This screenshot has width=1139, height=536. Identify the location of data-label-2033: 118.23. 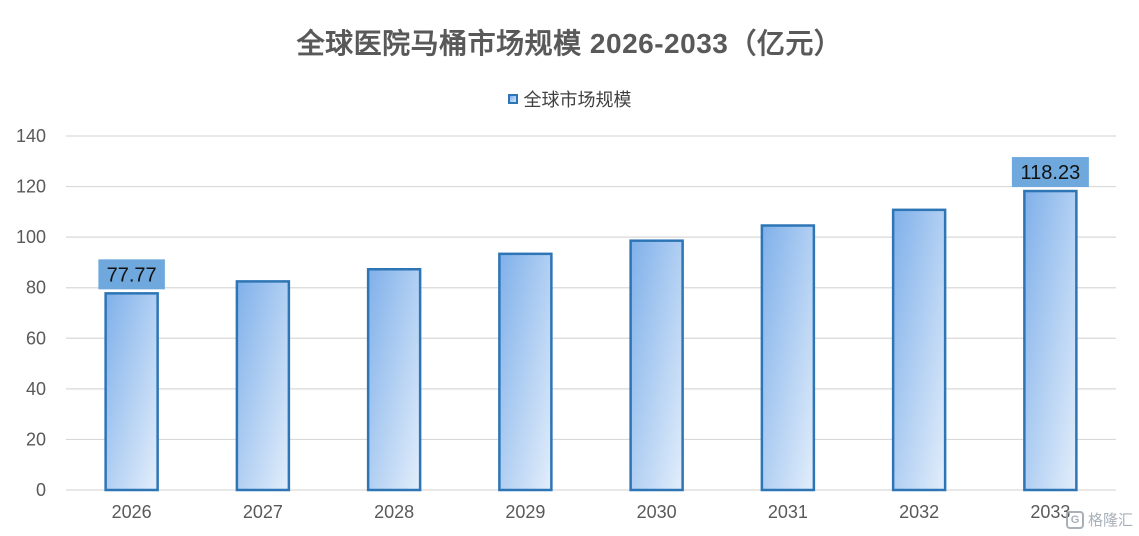
(1050, 172).